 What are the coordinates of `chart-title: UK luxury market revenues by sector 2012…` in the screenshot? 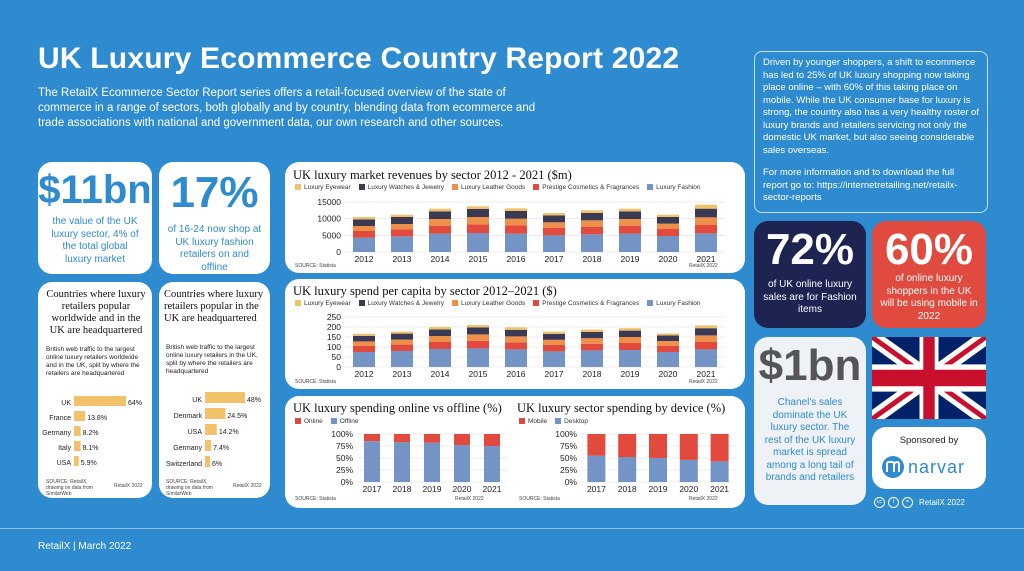 It's located at (432, 175).